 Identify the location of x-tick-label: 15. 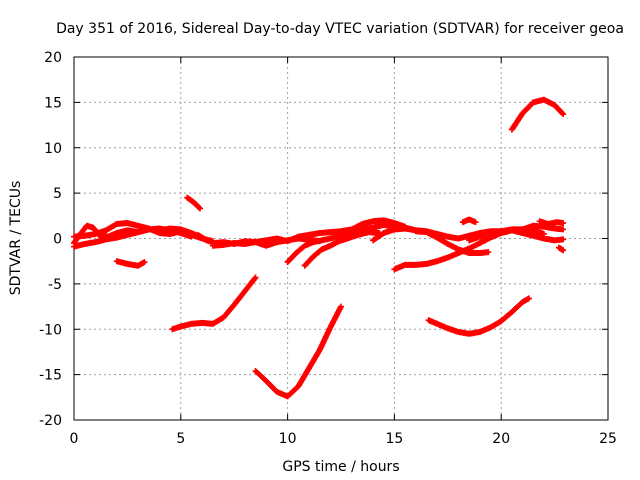
(394, 439).